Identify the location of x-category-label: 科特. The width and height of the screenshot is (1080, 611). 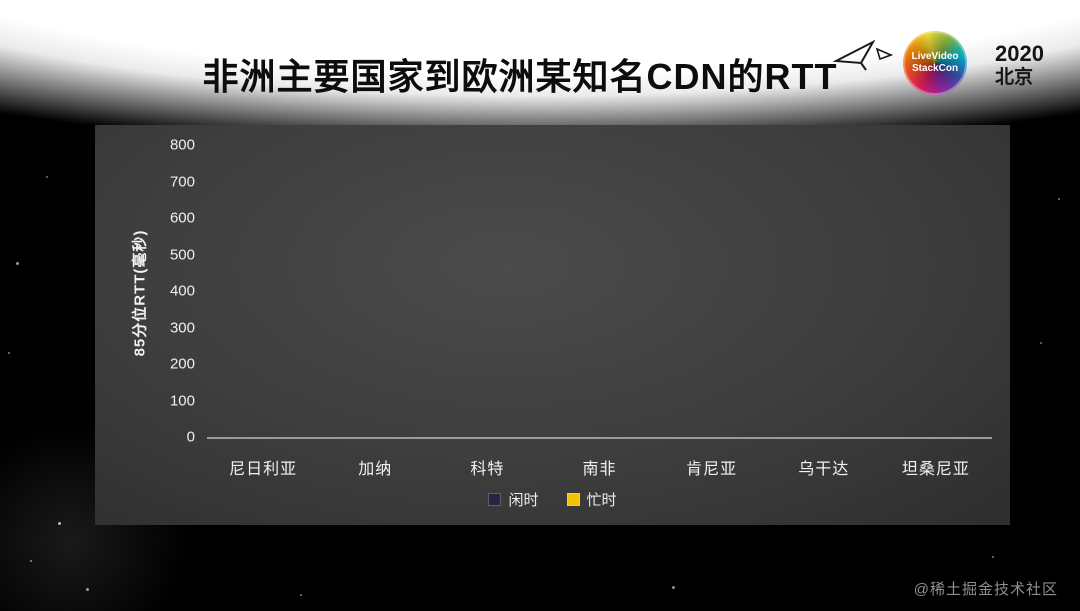
(487, 469).